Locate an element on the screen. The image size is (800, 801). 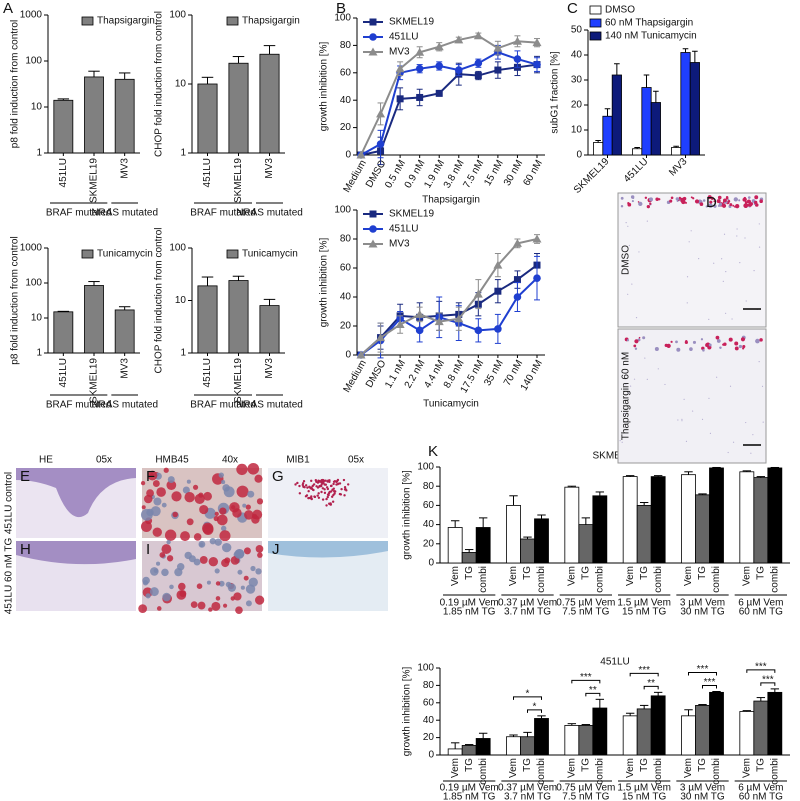
chart-title: SKMEL19 is located at coordinates (614, 456).